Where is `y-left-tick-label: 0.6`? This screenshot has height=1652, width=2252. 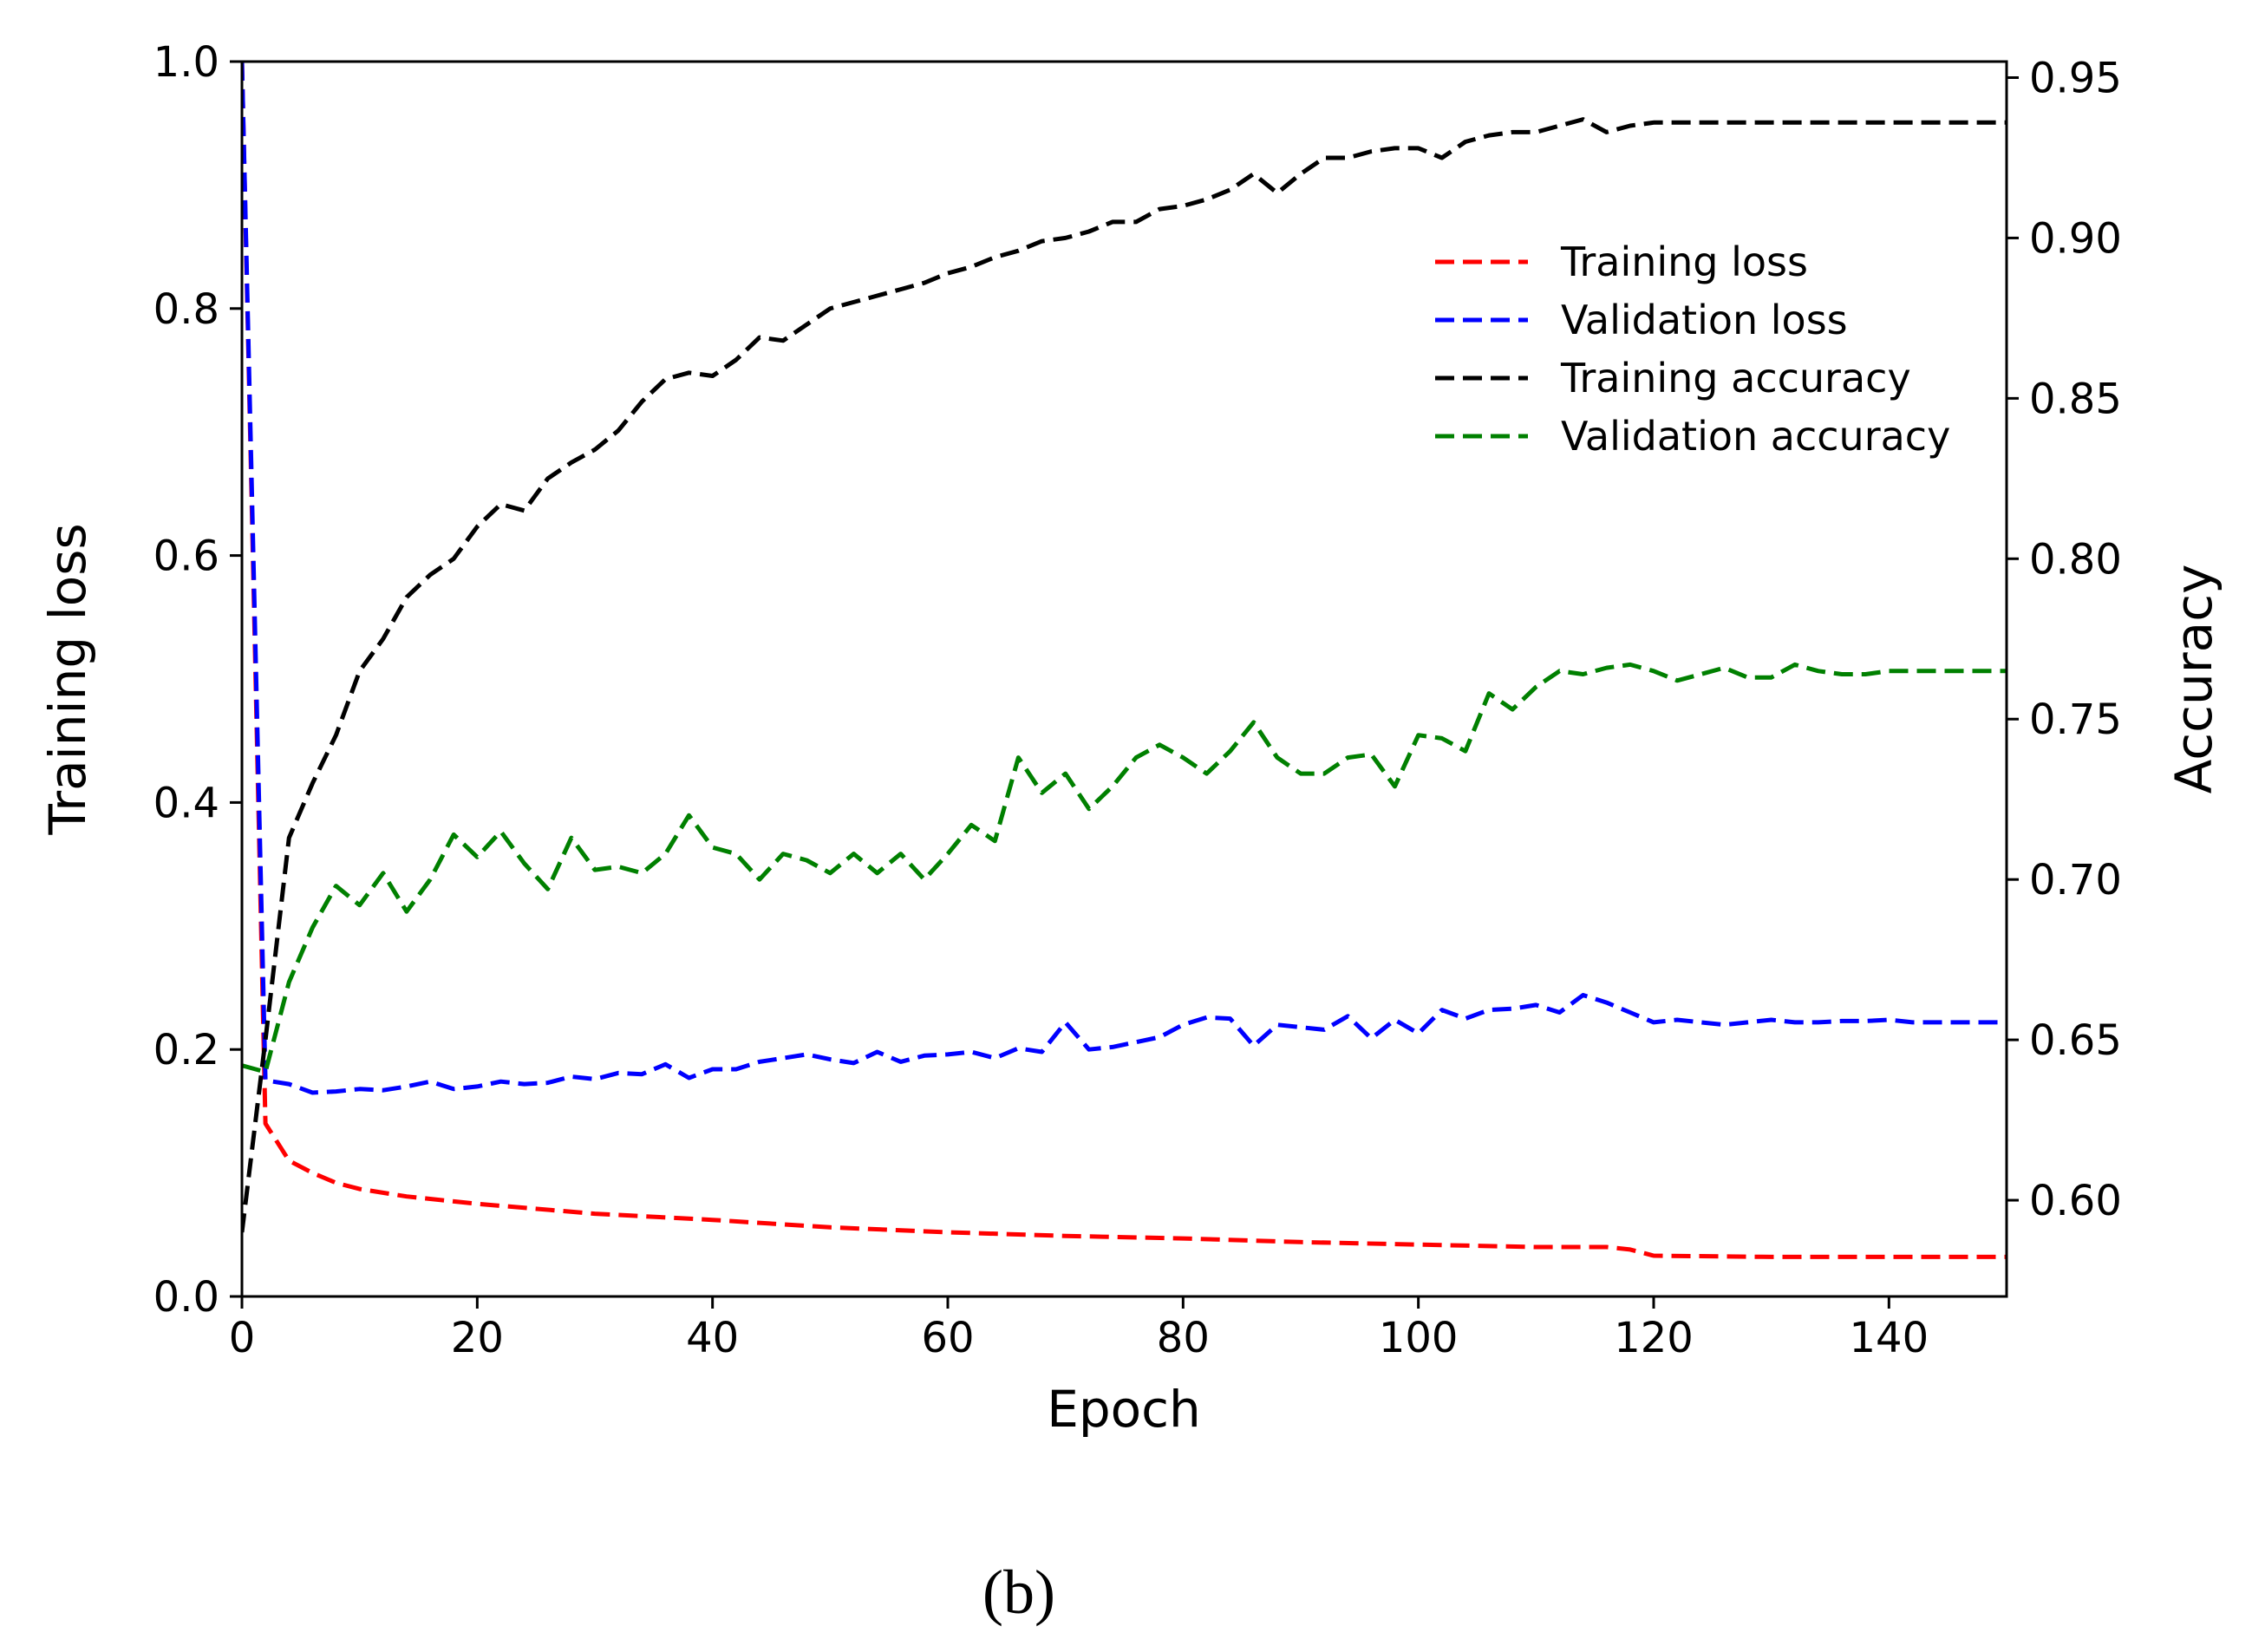 y-left-tick-label: 0.6 is located at coordinates (186, 556).